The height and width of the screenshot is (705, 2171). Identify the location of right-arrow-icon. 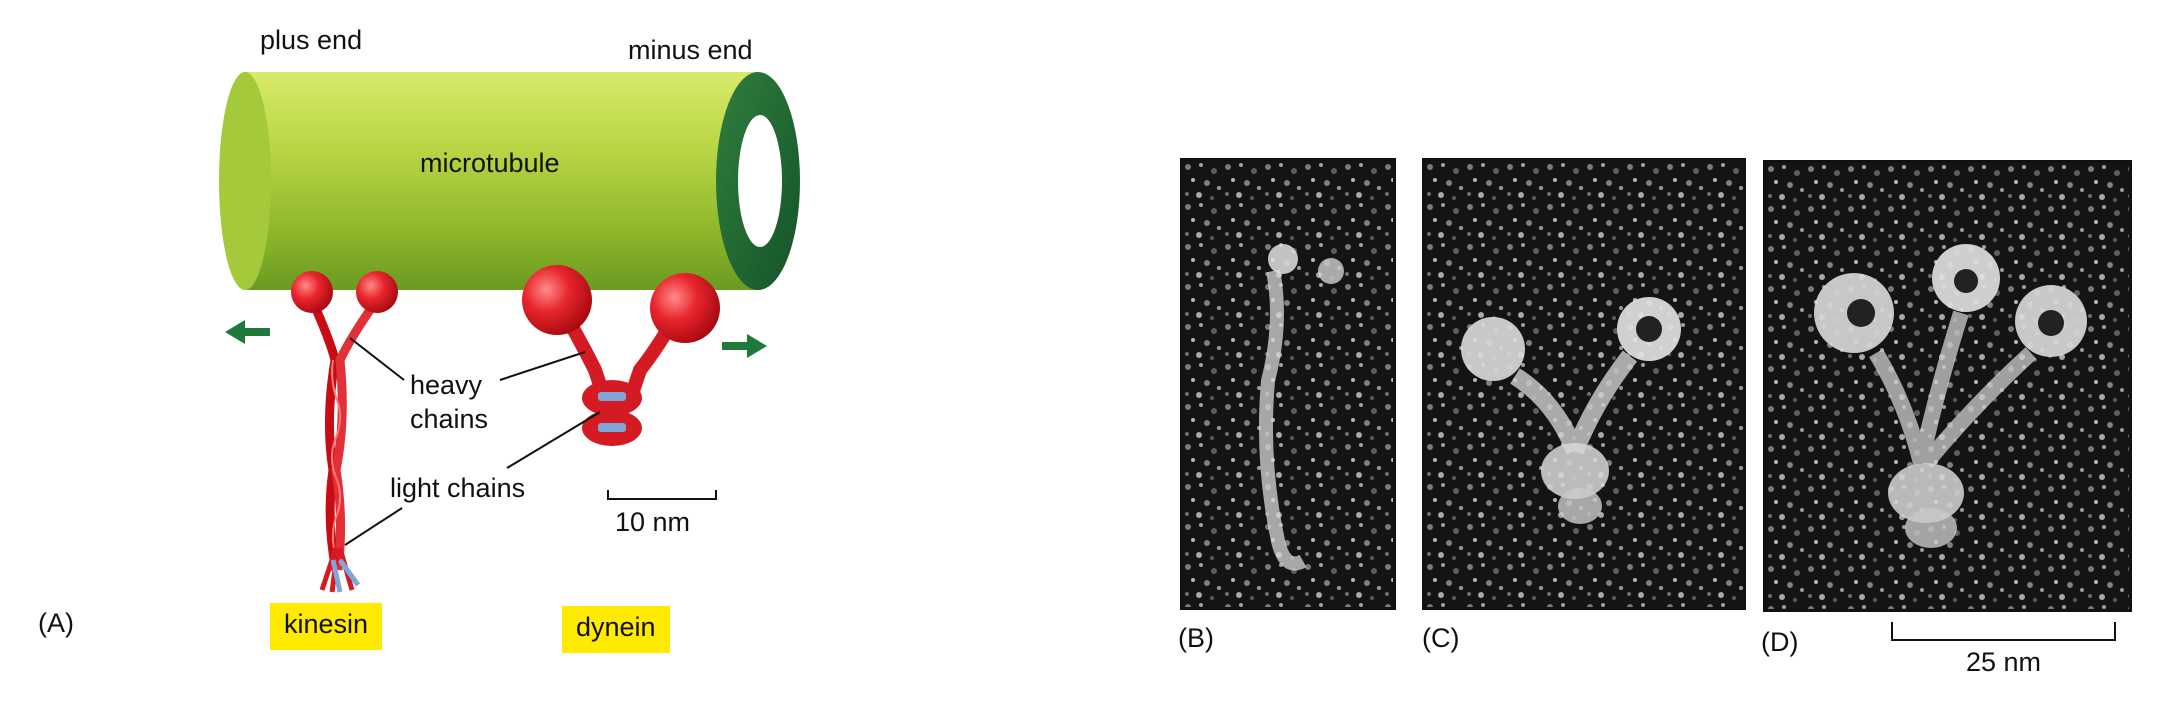
(744, 346).